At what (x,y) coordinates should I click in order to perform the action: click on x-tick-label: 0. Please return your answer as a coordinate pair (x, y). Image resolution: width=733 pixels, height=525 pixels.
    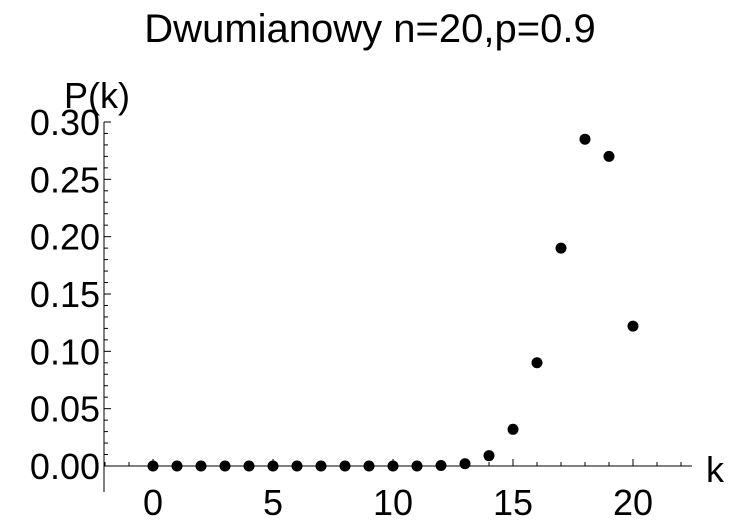
    Looking at the image, I should click on (153, 502).